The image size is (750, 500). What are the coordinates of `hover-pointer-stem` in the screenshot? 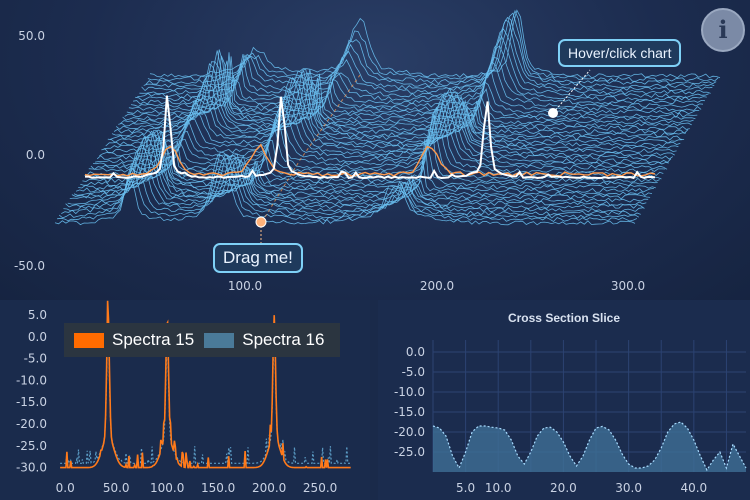 It's located at (571, 91).